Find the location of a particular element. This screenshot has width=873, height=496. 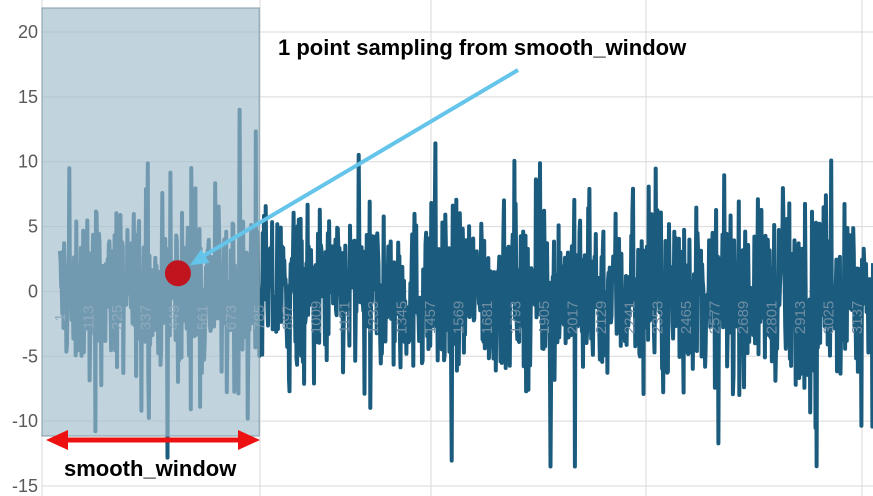

y-tick-label: -10 is located at coordinates (25, 421).